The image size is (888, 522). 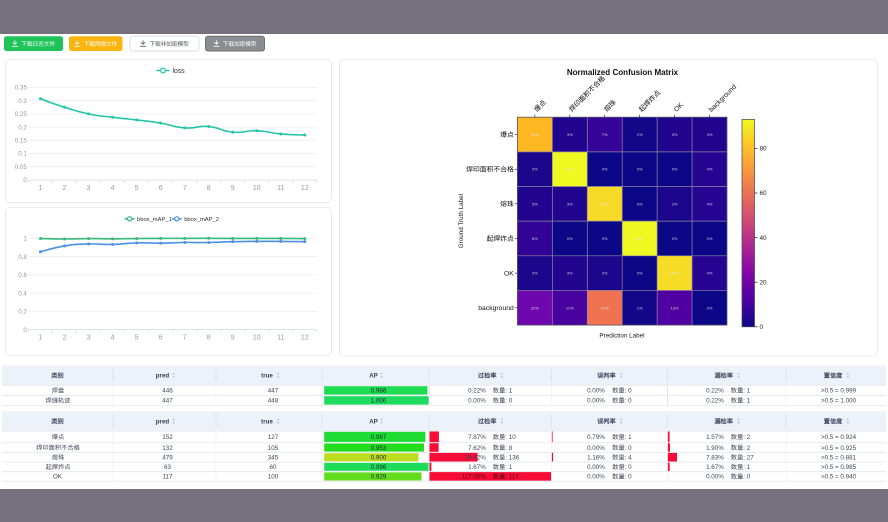 I want to click on svg-text: 6%, so click(x=535, y=238).